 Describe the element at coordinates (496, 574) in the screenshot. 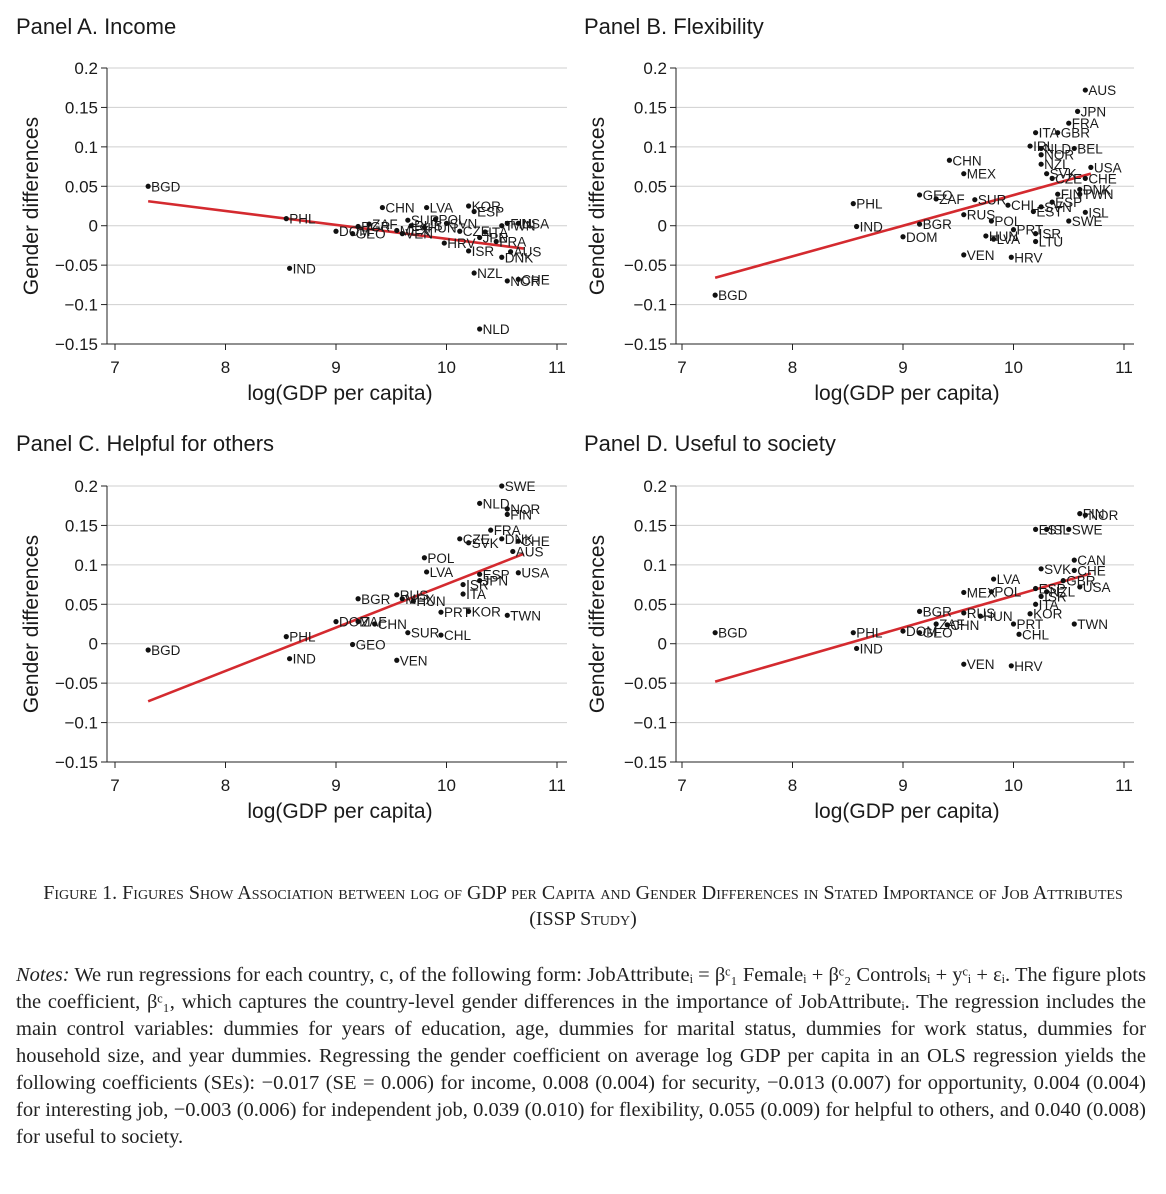

I see `point-label: ESP` at that location.